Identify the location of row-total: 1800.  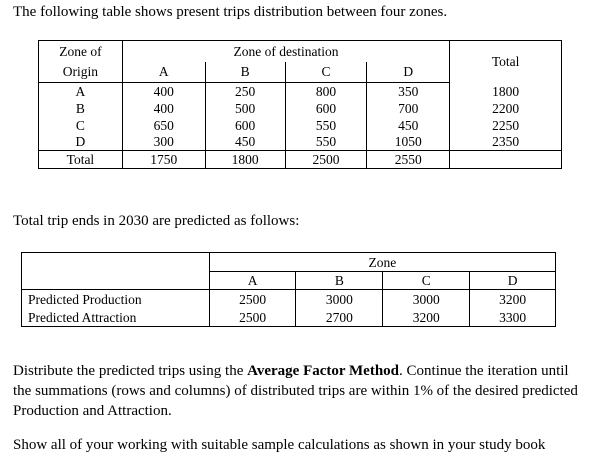
(505, 91).